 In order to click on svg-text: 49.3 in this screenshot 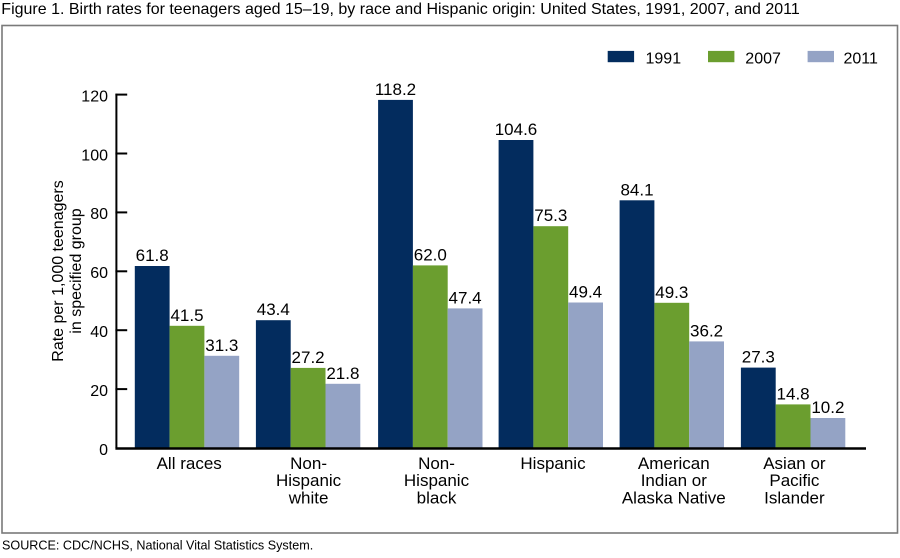, I will do `click(671, 292)`.